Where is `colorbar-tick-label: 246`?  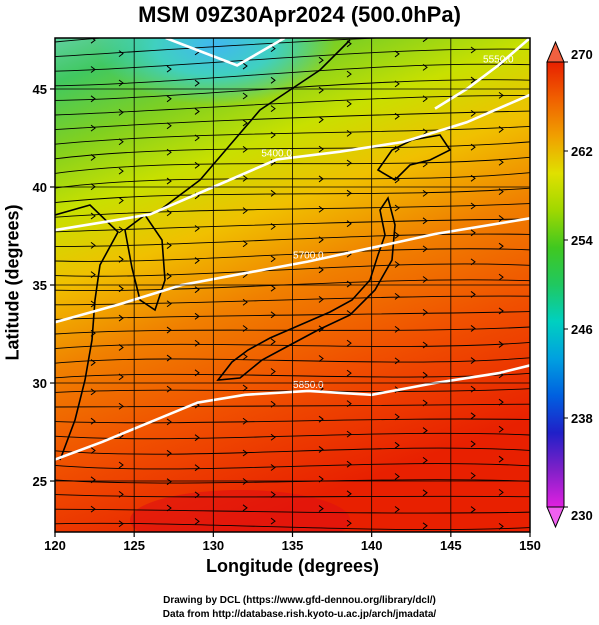
colorbar-tick-label: 246 is located at coordinates (582, 329).